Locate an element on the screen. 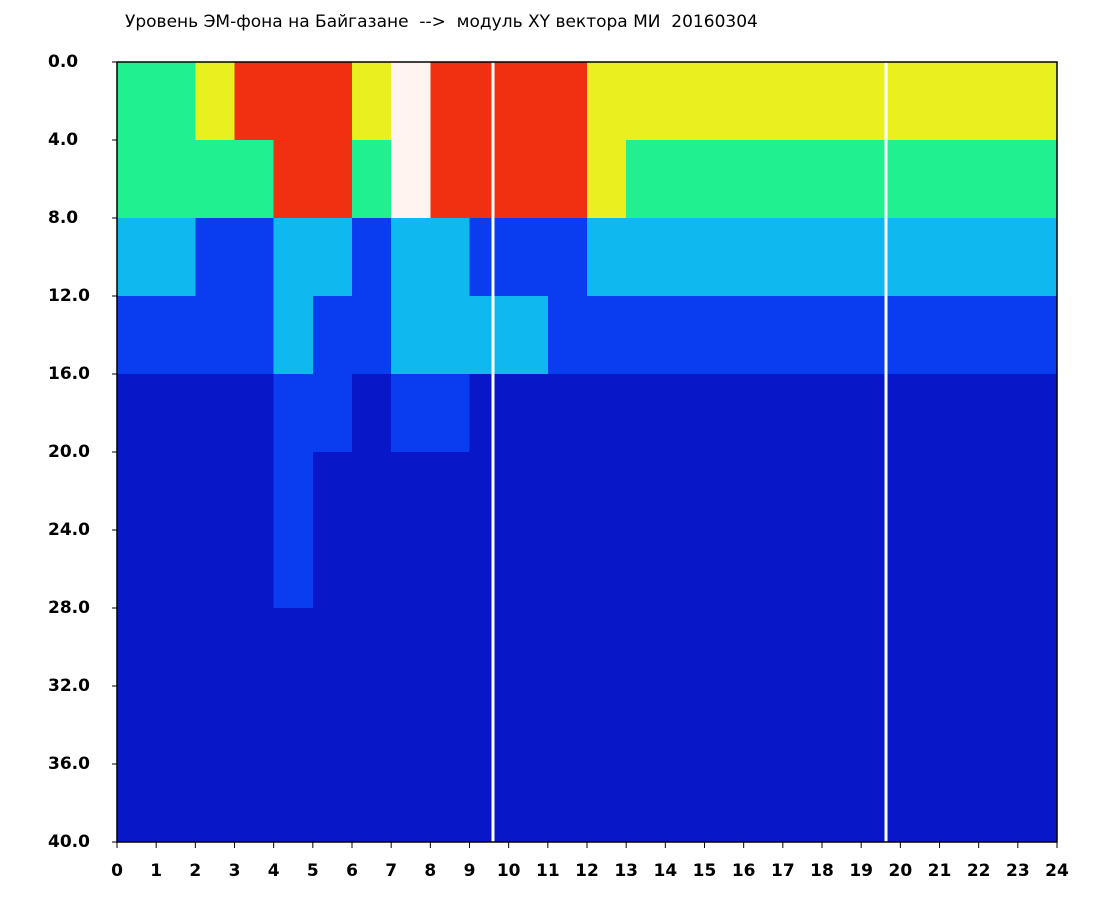 The height and width of the screenshot is (900, 1096). y-tick-label: 8.0 is located at coordinates (63, 218).